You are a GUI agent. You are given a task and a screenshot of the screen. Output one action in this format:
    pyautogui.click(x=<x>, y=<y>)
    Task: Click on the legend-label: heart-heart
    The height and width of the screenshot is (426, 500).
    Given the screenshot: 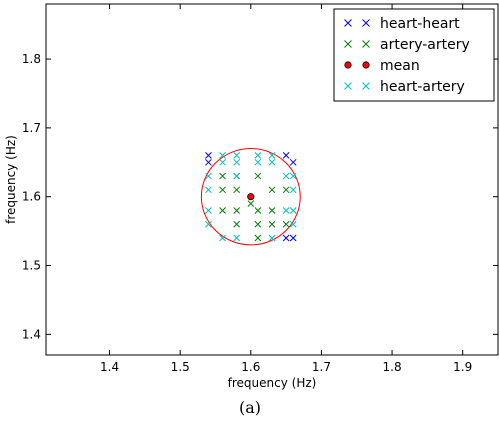 What is the action you would take?
    pyautogui.click(x=420, y=24)
    